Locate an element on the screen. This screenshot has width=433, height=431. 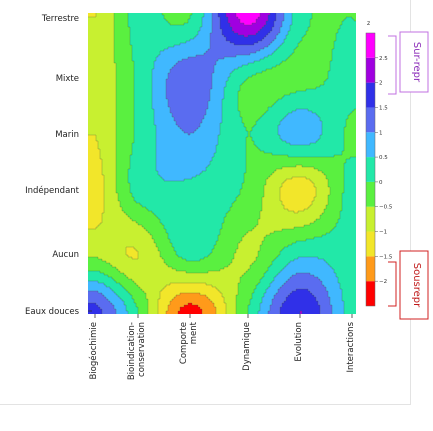
x-tick-label: Evolution is located at coordinates (299, 342).